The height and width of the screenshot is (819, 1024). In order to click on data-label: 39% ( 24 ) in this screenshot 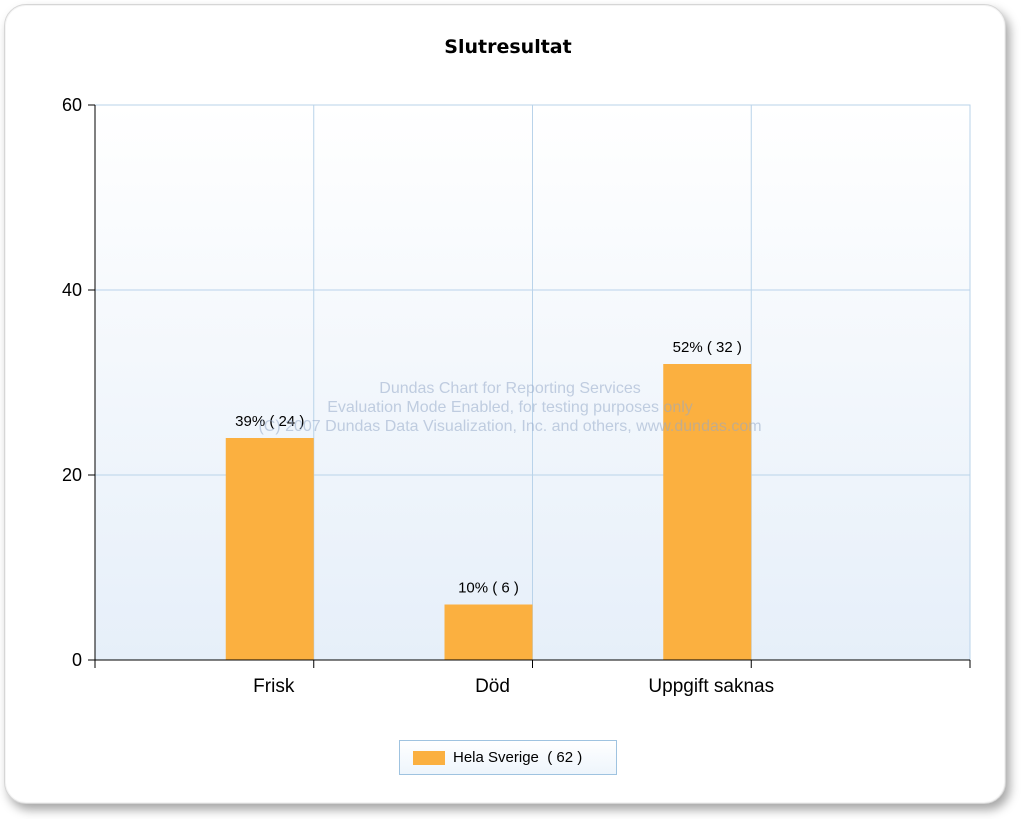, I will do `click(269, 421)`.